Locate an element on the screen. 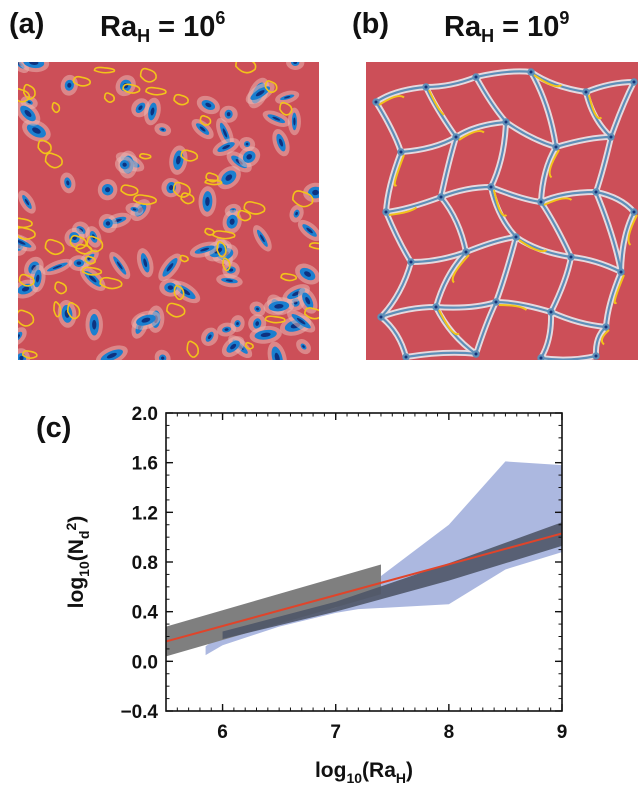  panel-a-title-sub: H is located at coordinates (144, 36).